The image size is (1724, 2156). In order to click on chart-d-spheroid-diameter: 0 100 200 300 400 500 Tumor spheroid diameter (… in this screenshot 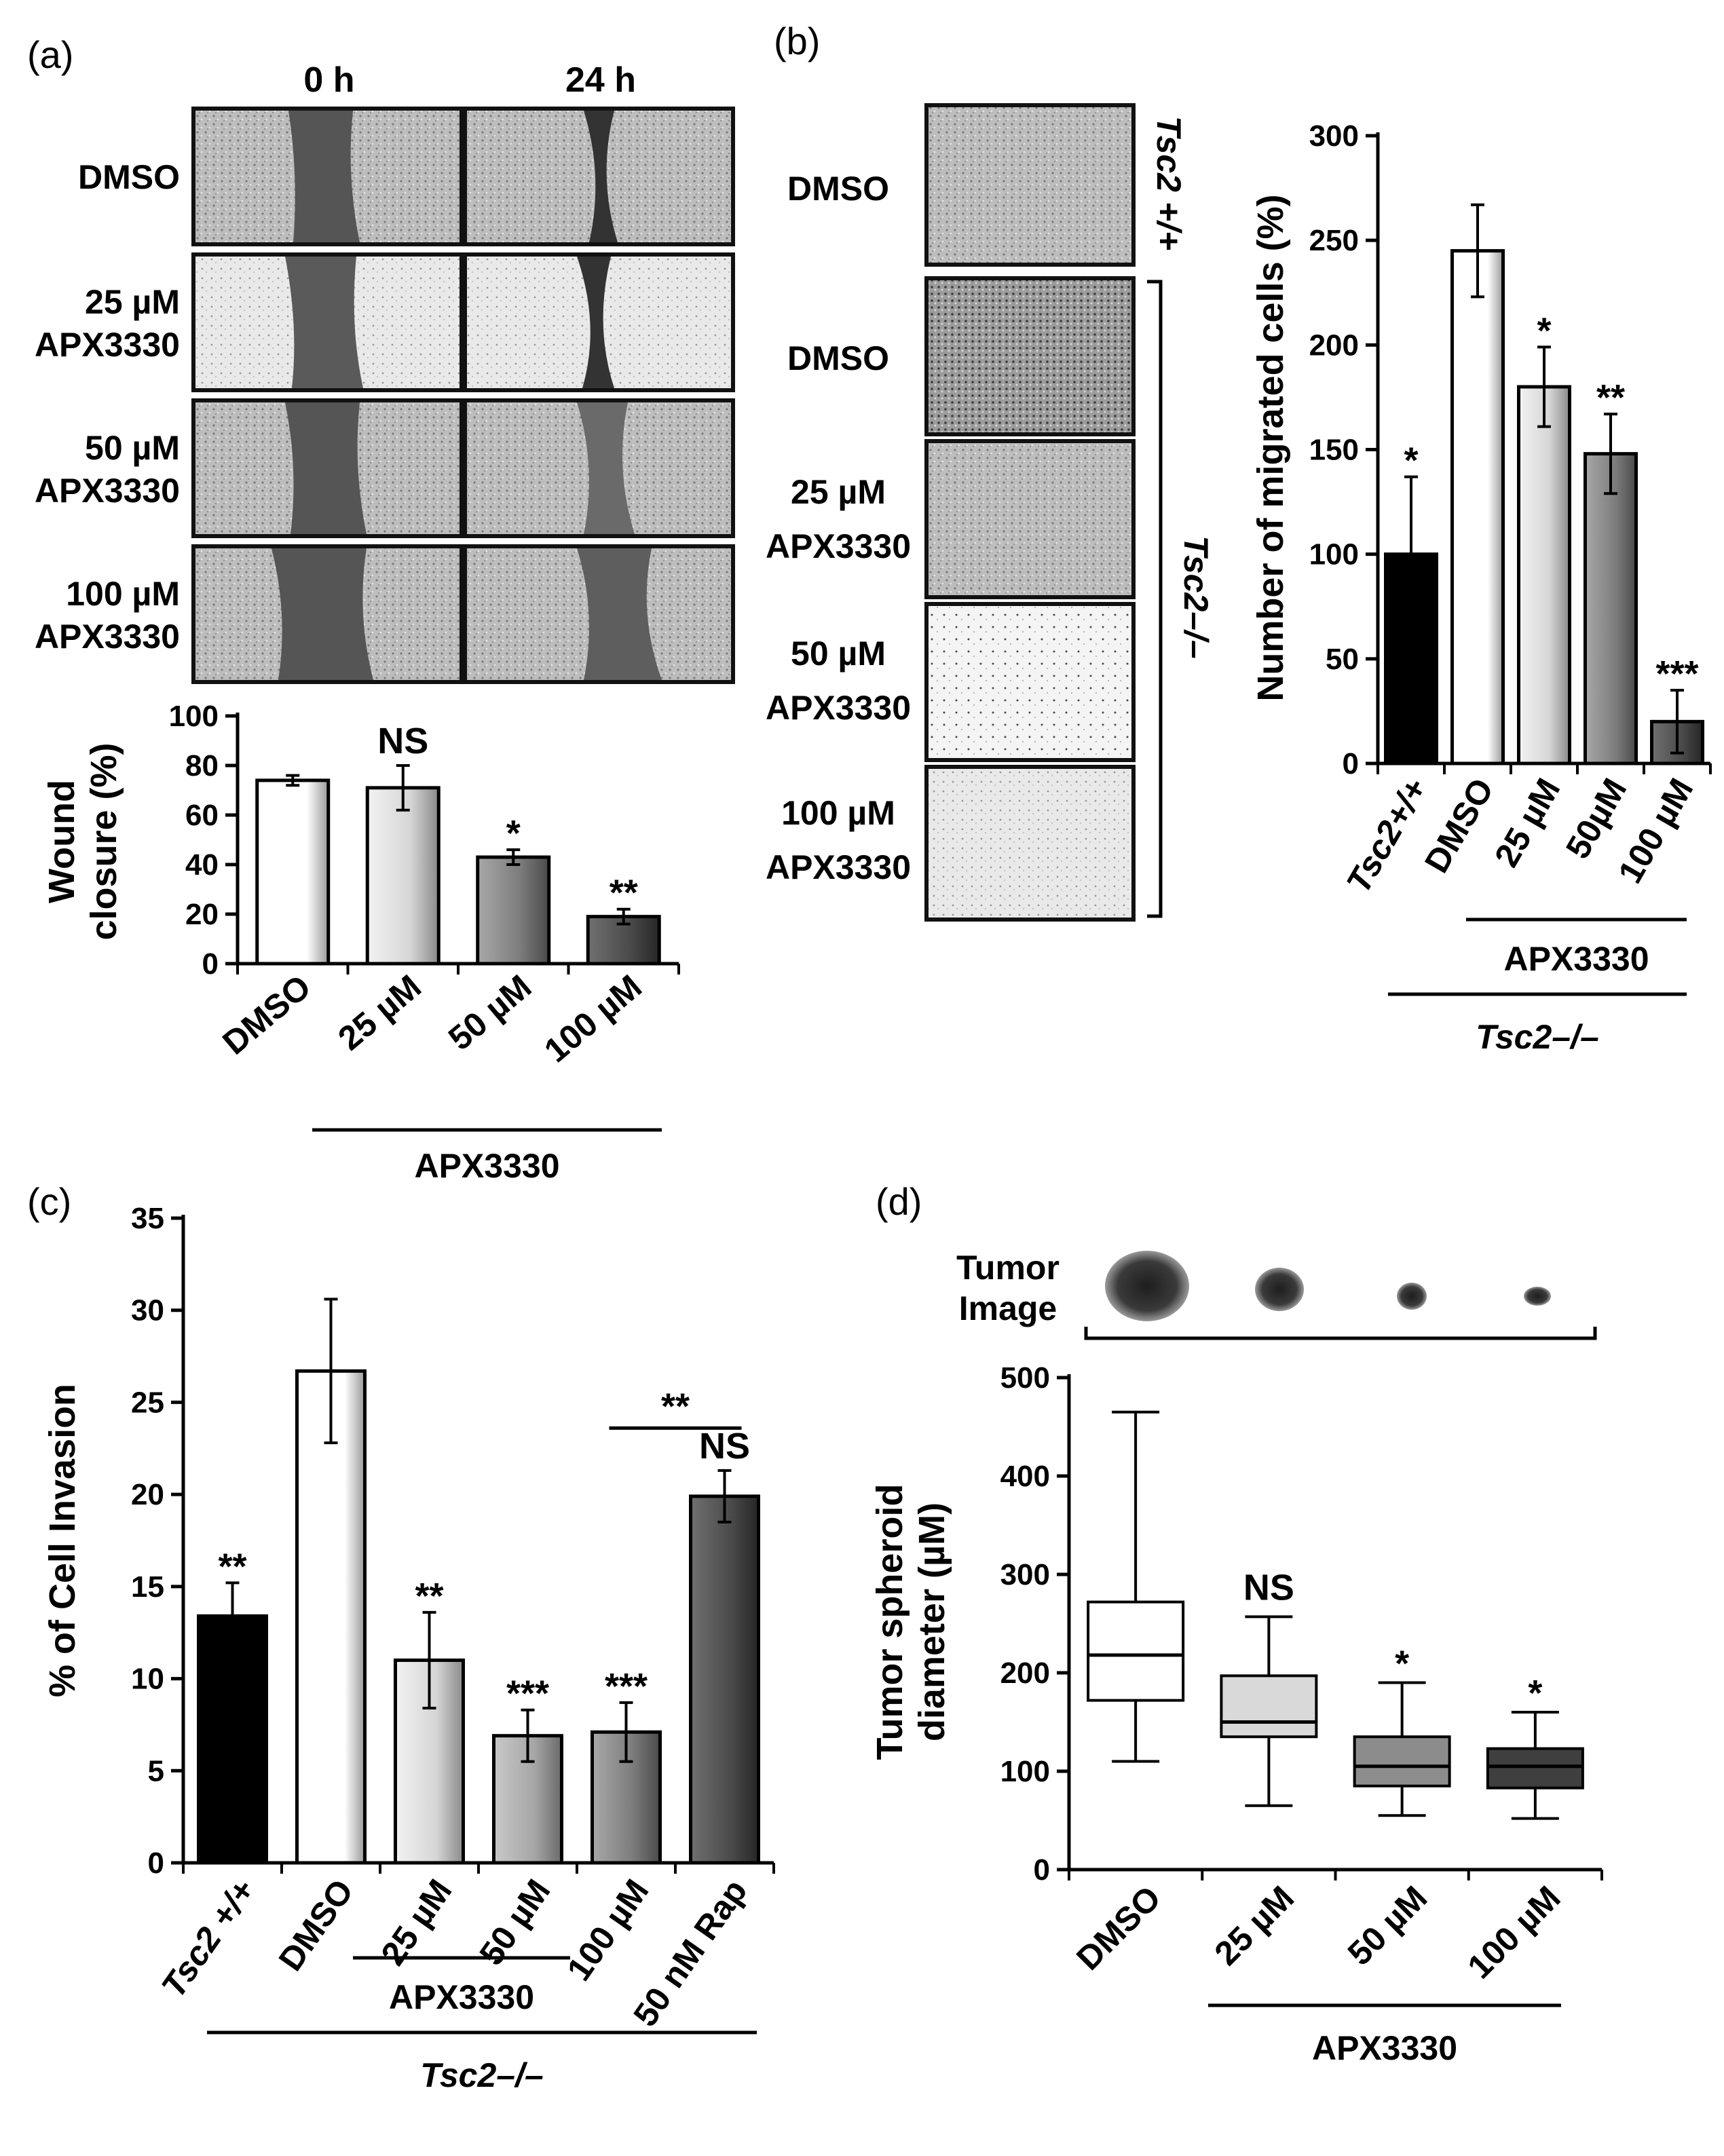, I will do `click(1236, 1714)`.